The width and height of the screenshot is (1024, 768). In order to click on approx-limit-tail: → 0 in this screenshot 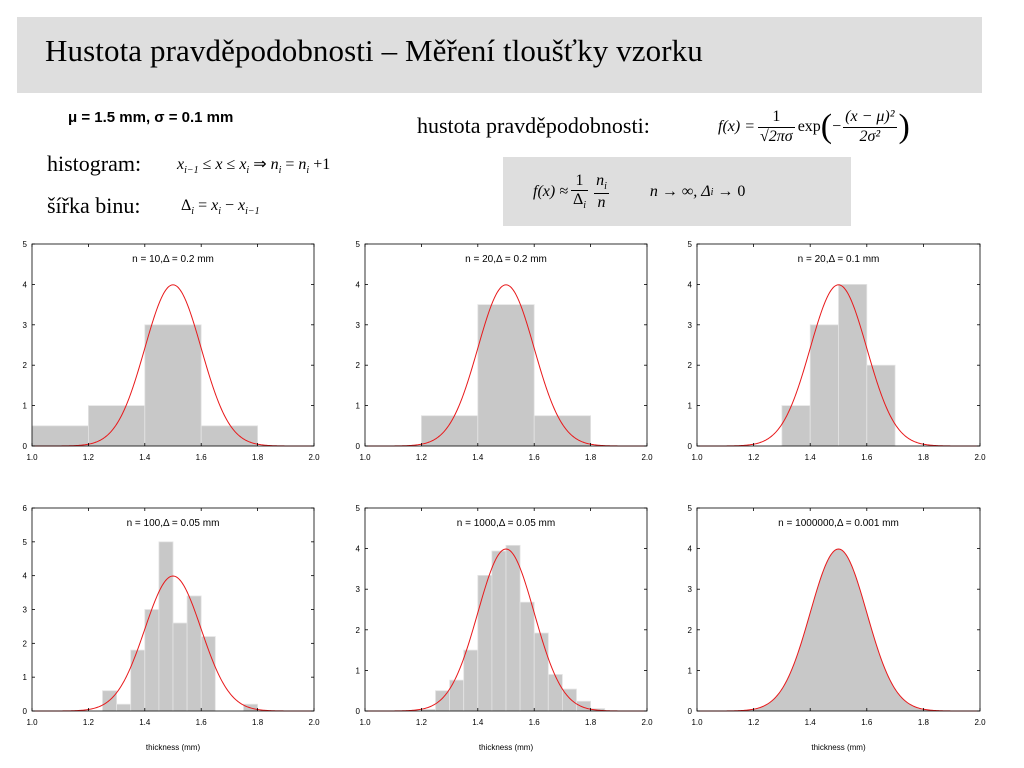, I will do `click(731, 191)`.